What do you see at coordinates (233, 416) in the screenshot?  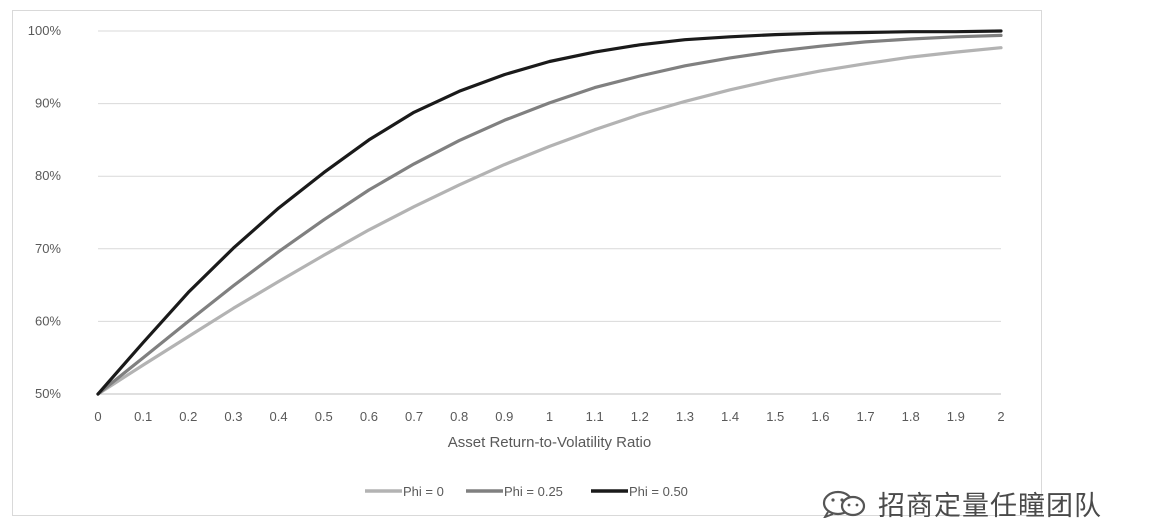 I see `x-tick-label: 0.3` at bounding box center [233, 416].